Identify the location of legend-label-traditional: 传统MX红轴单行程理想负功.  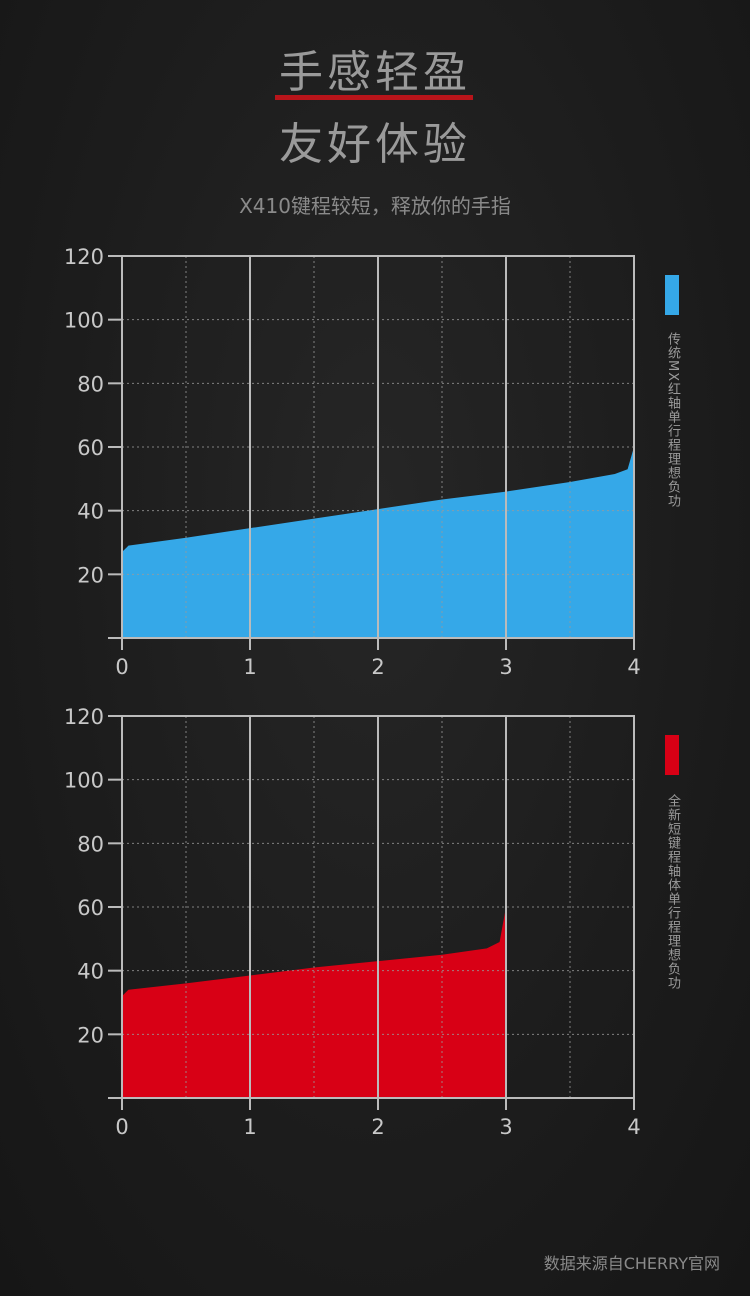
(672, 420).